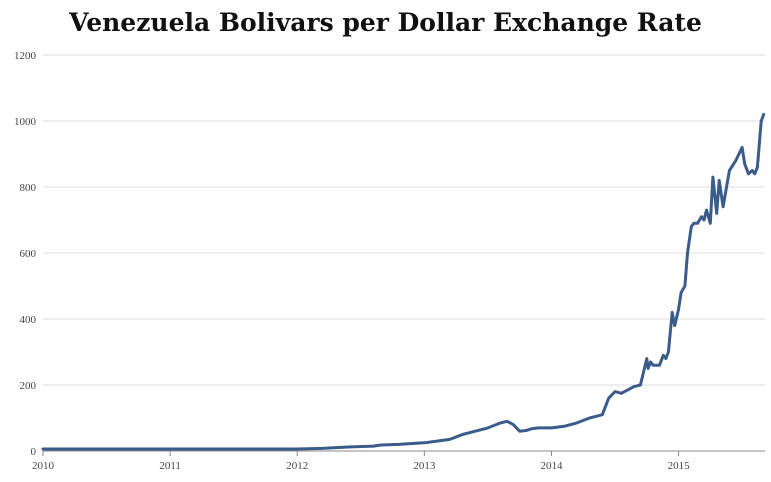 Image resolution: width=771 pixels, height=482 pixels. I want to click on y-tick-label-1000: 1000, so click(25, 122).